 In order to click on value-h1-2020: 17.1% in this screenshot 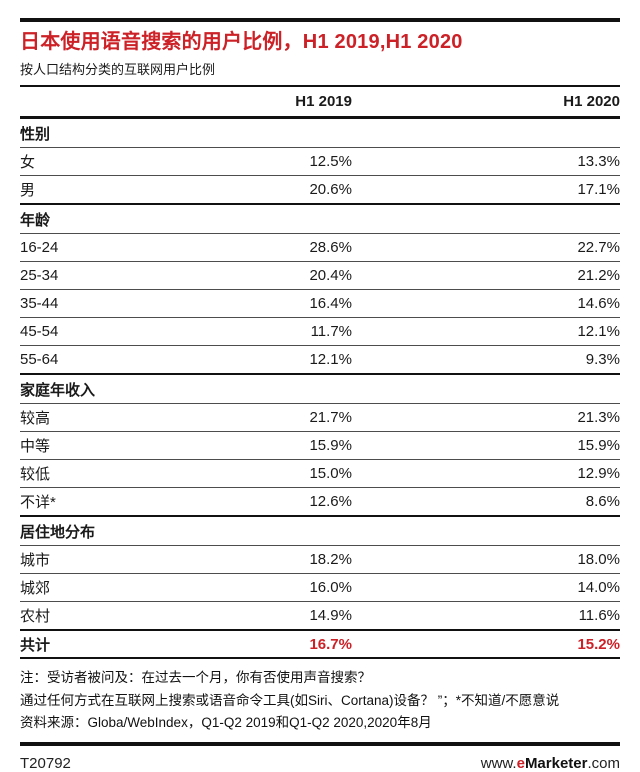, I will do `click(598, 189)`.